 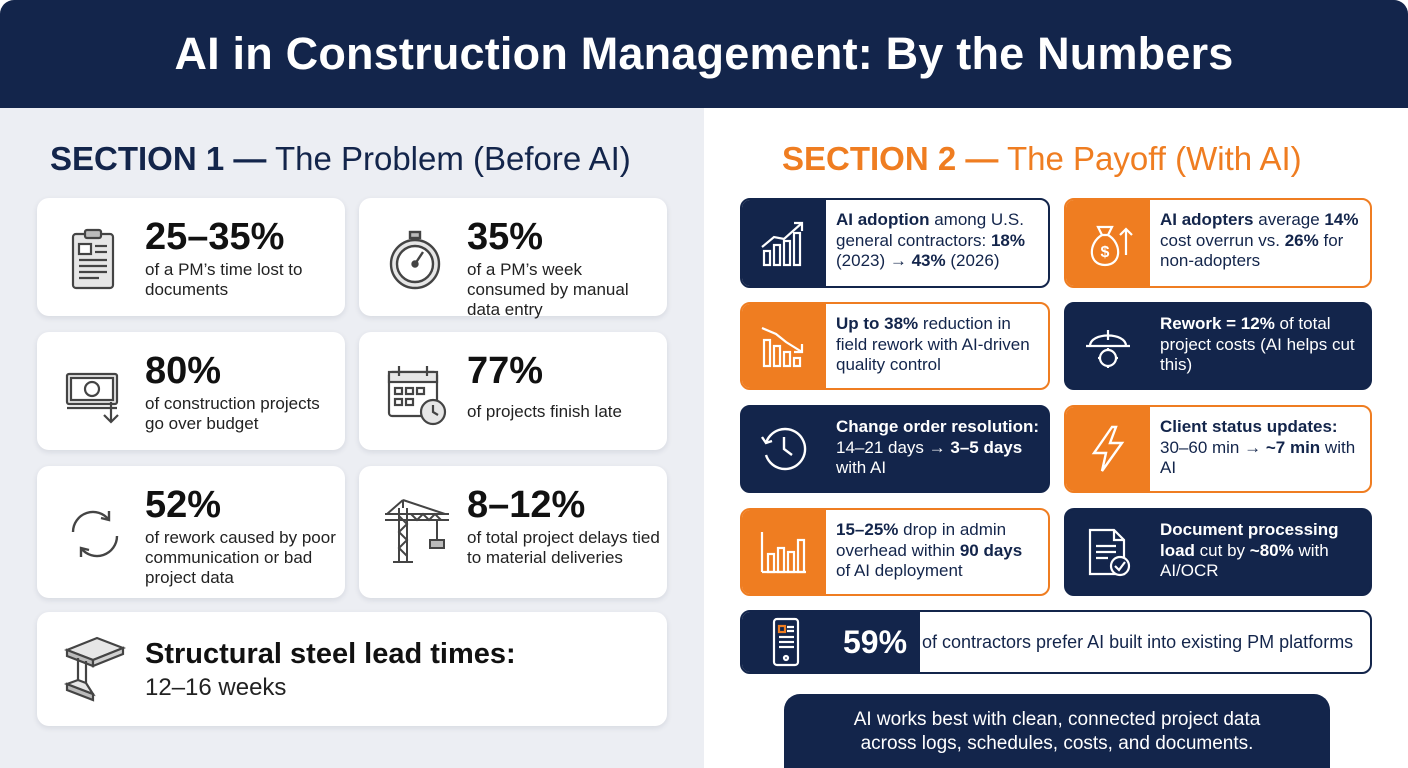 What do you see at coordinates (232, 413) in the screenshot?
I see `stat-desc: of construction projects go over budget` at bounding box center [232, 413].